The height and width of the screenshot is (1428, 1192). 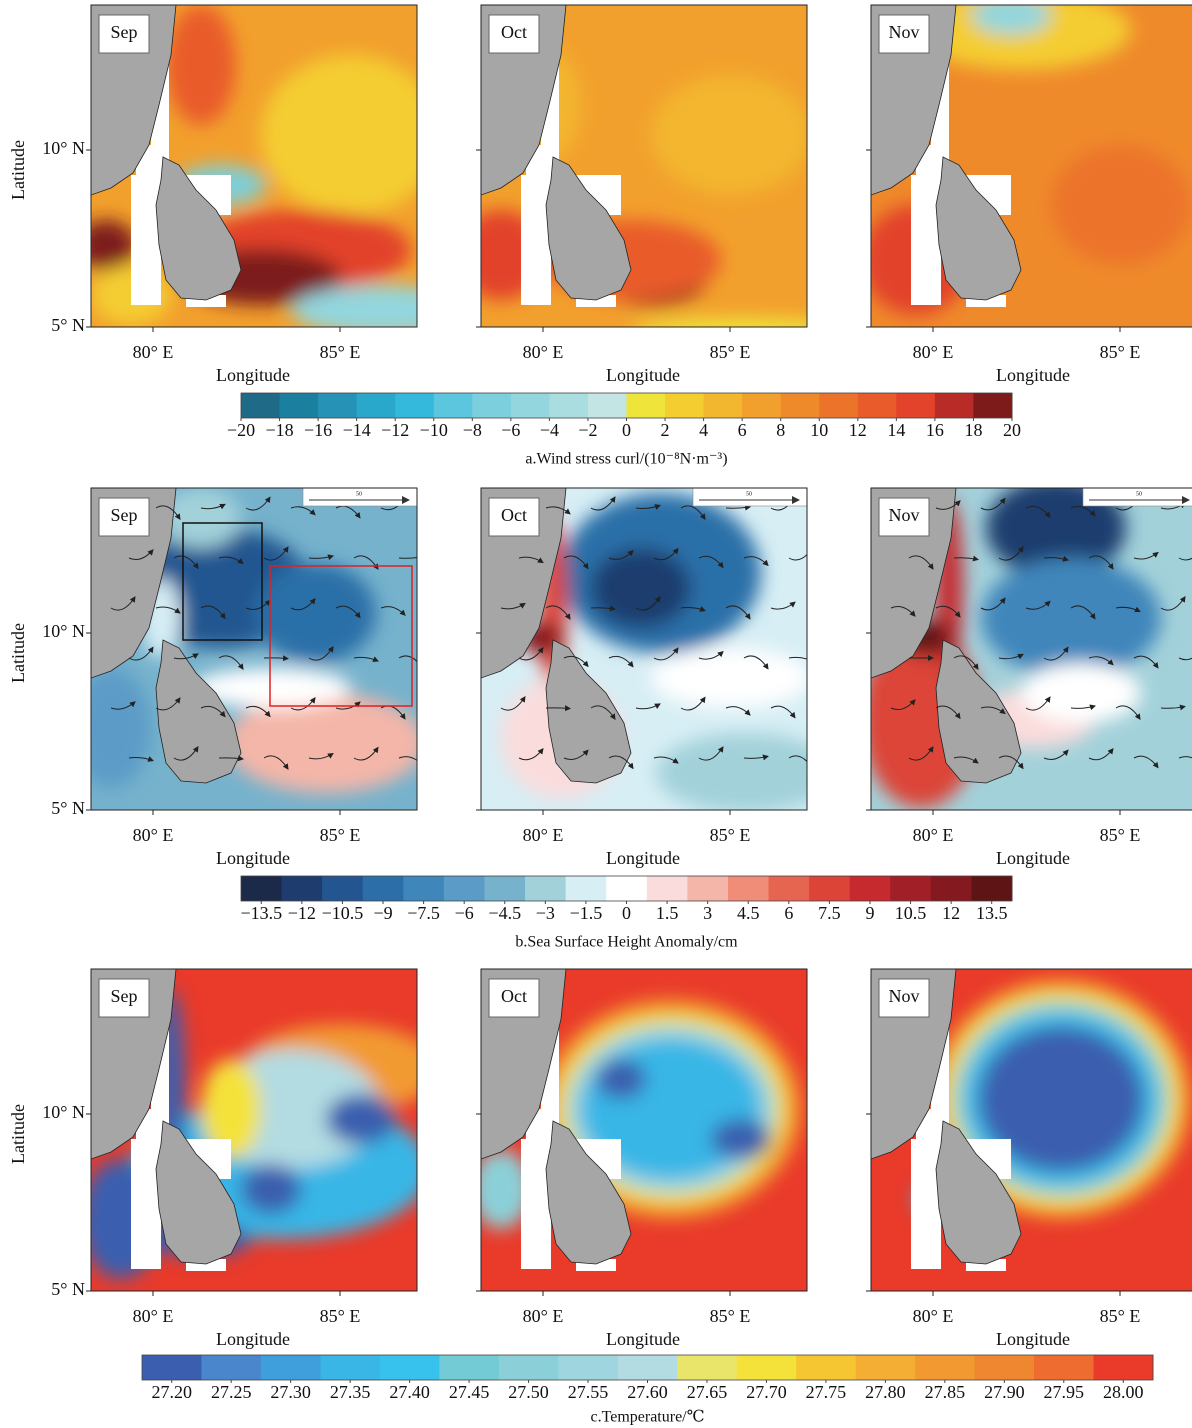 I want to click on colorbar-tick-label: 3, so click(x=707, y=913).